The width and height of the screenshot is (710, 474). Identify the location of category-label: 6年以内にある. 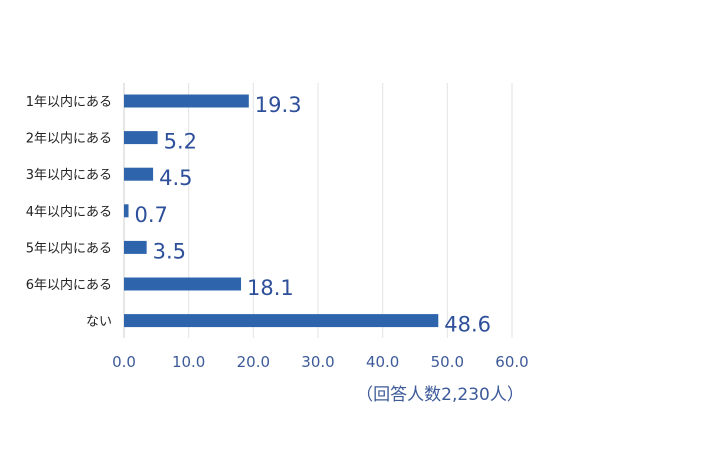
(69, 285).